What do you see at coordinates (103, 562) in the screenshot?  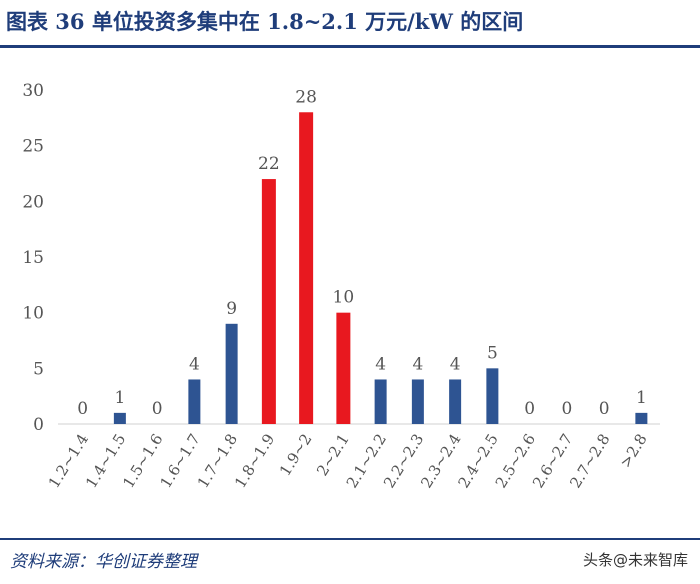 I see `source-note: 资料来源：华创证券整理` at bounding box center [103, 562].